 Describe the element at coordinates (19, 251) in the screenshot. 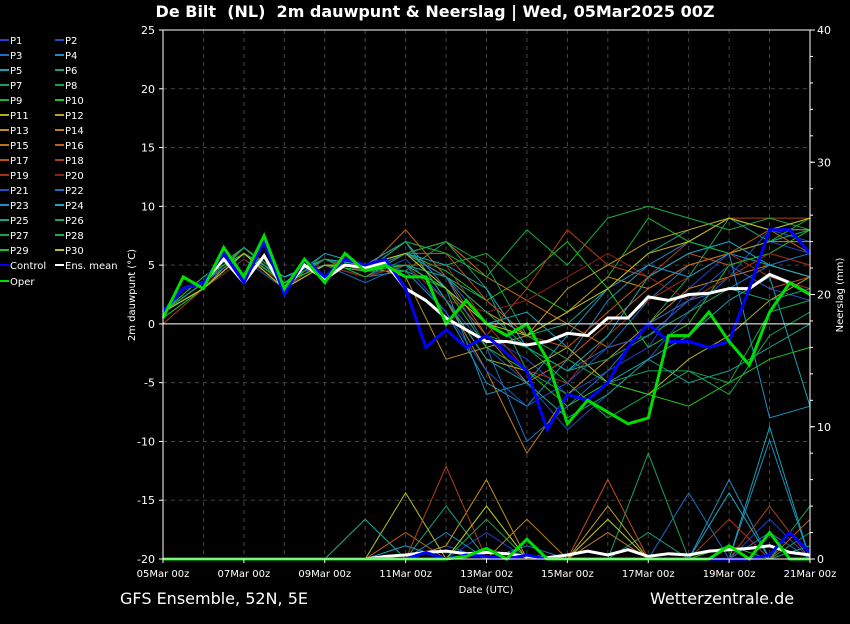

I see `legend-label: P29` at that location.